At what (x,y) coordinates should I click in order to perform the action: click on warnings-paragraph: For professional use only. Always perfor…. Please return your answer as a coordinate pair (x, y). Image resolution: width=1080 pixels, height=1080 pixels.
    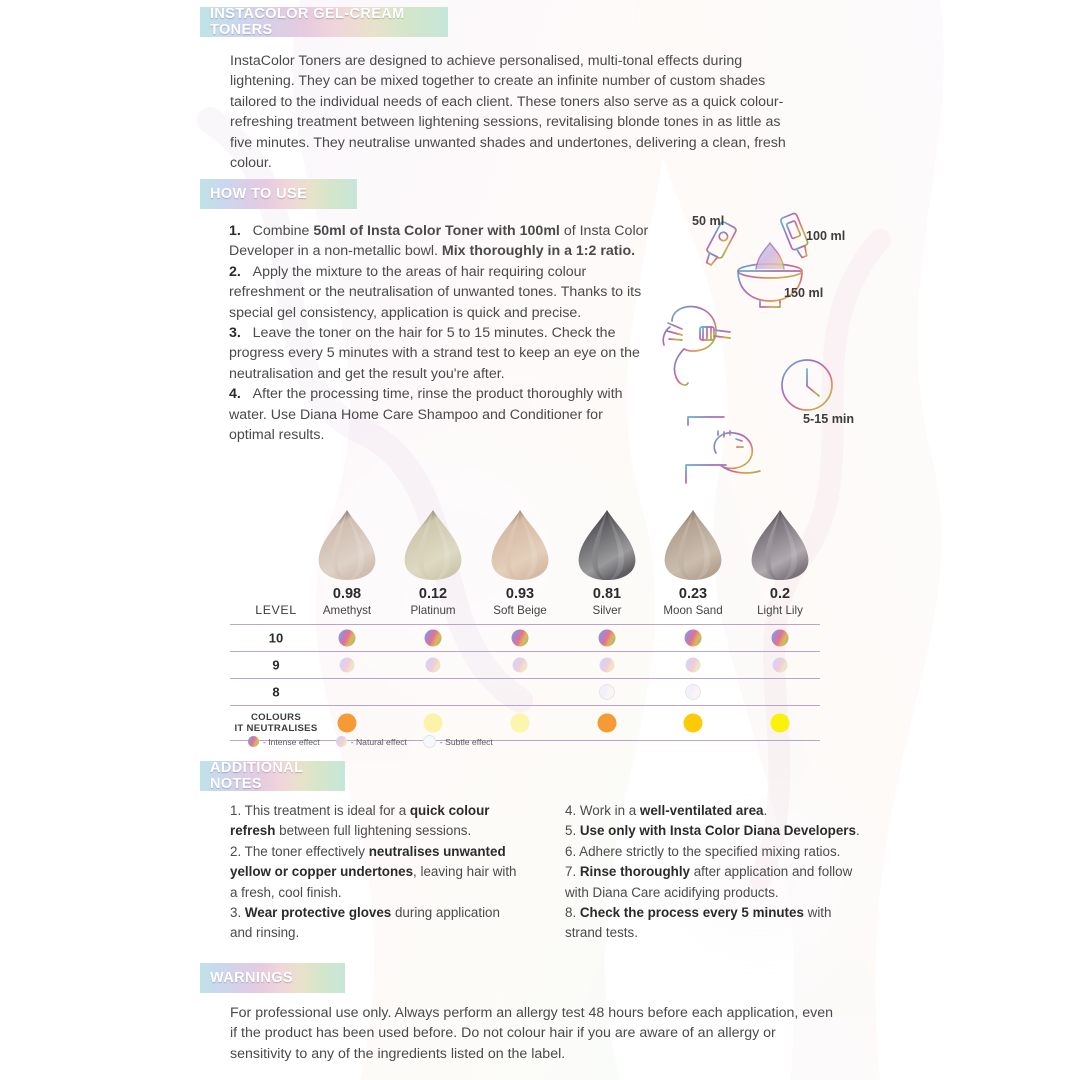
    Looking at the image, I should click on (532, 1033).